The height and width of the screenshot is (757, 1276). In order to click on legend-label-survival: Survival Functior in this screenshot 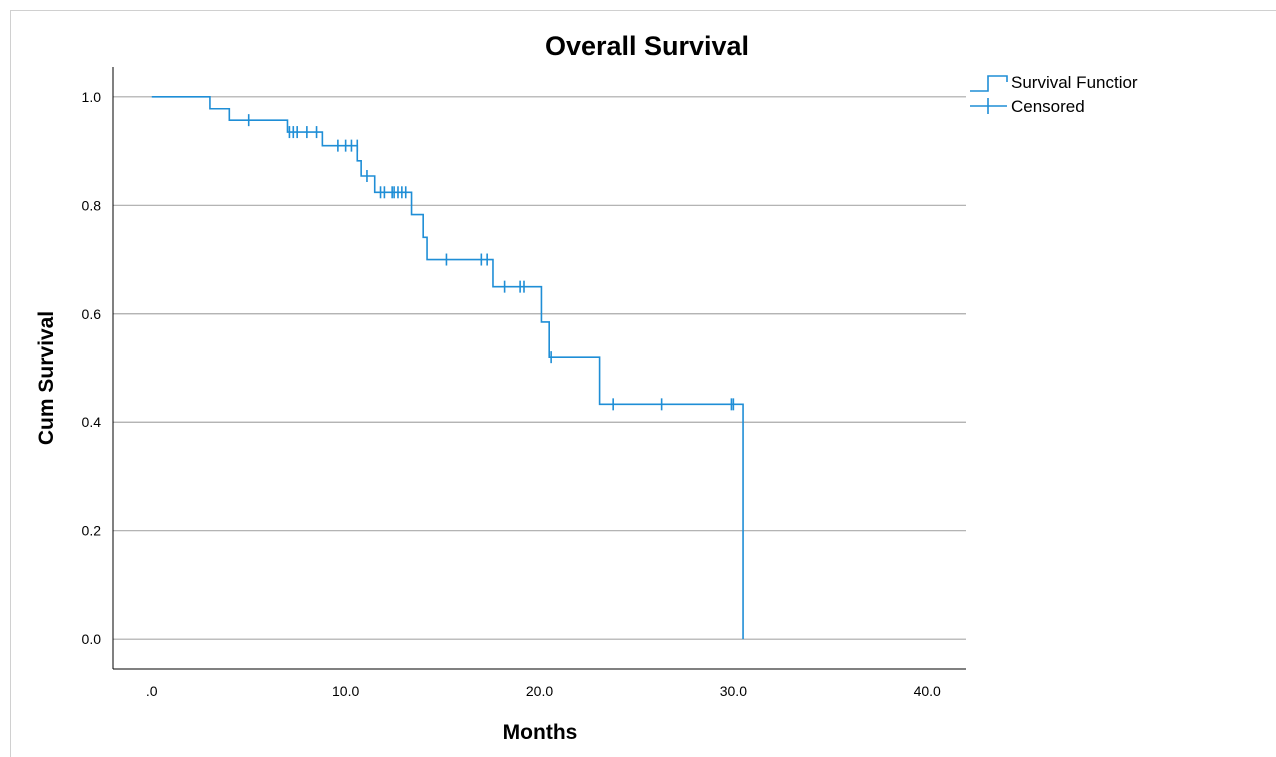, I will do `click(1074, 82)`.